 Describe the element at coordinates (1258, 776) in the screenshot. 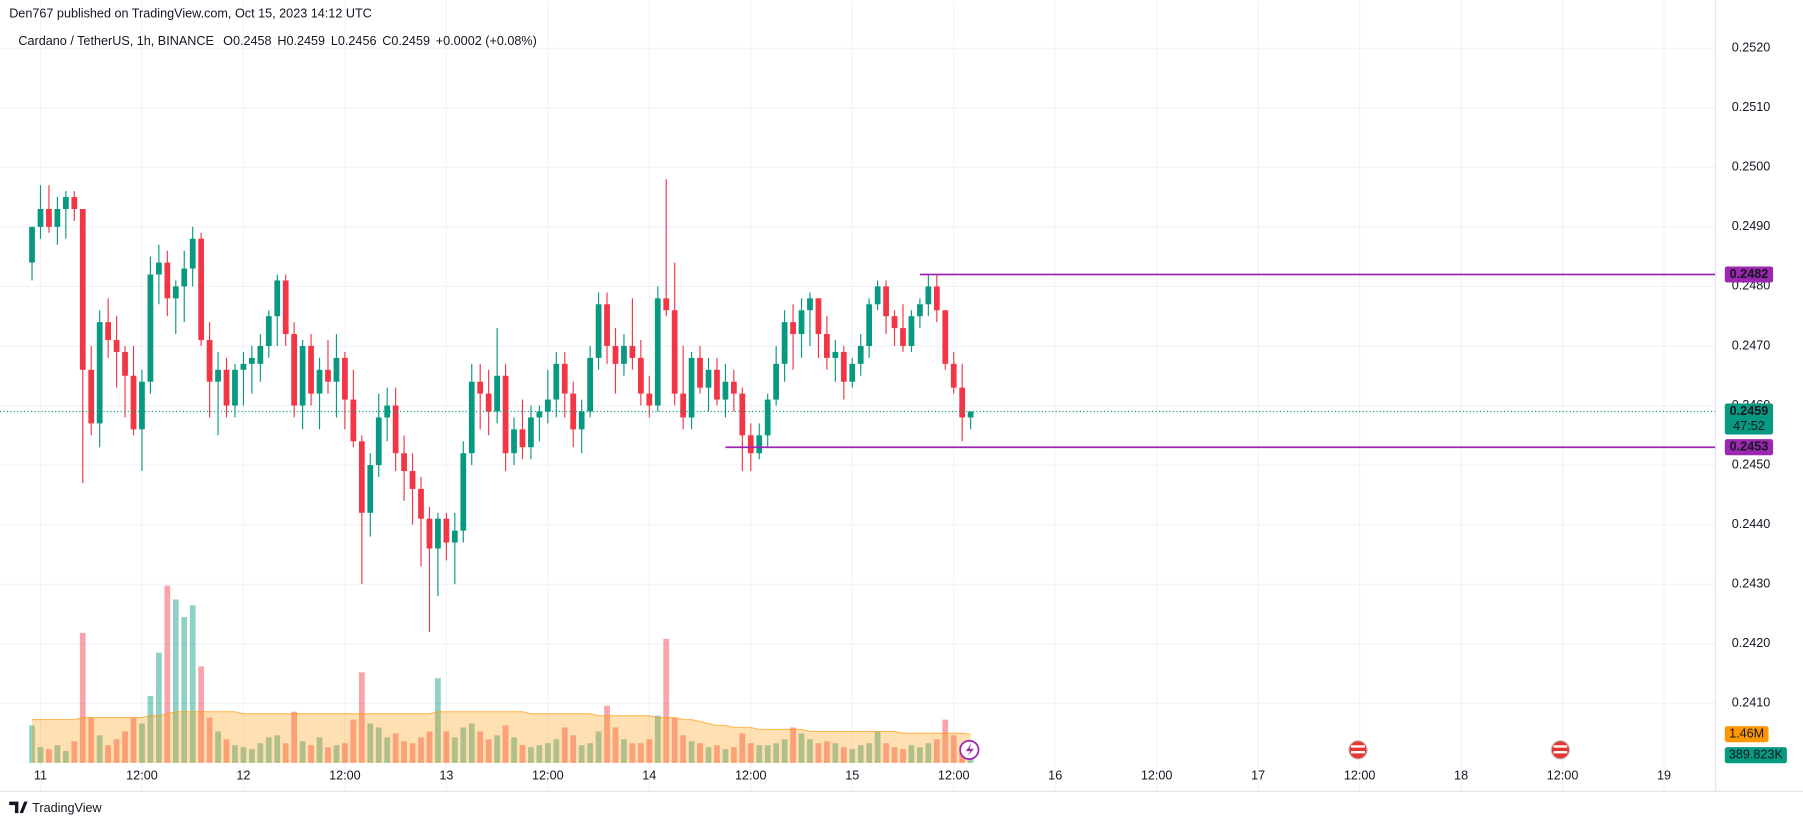

I see `x-tick-label: 17` at that location.